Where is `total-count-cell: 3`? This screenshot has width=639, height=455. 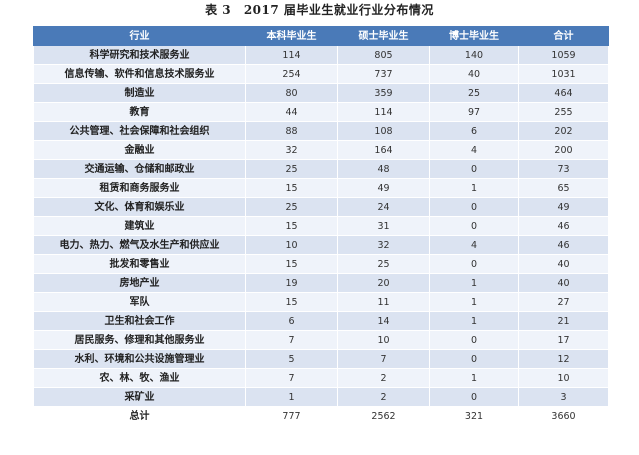
total-count-cell: 3 is located at coordinates (563, 397).